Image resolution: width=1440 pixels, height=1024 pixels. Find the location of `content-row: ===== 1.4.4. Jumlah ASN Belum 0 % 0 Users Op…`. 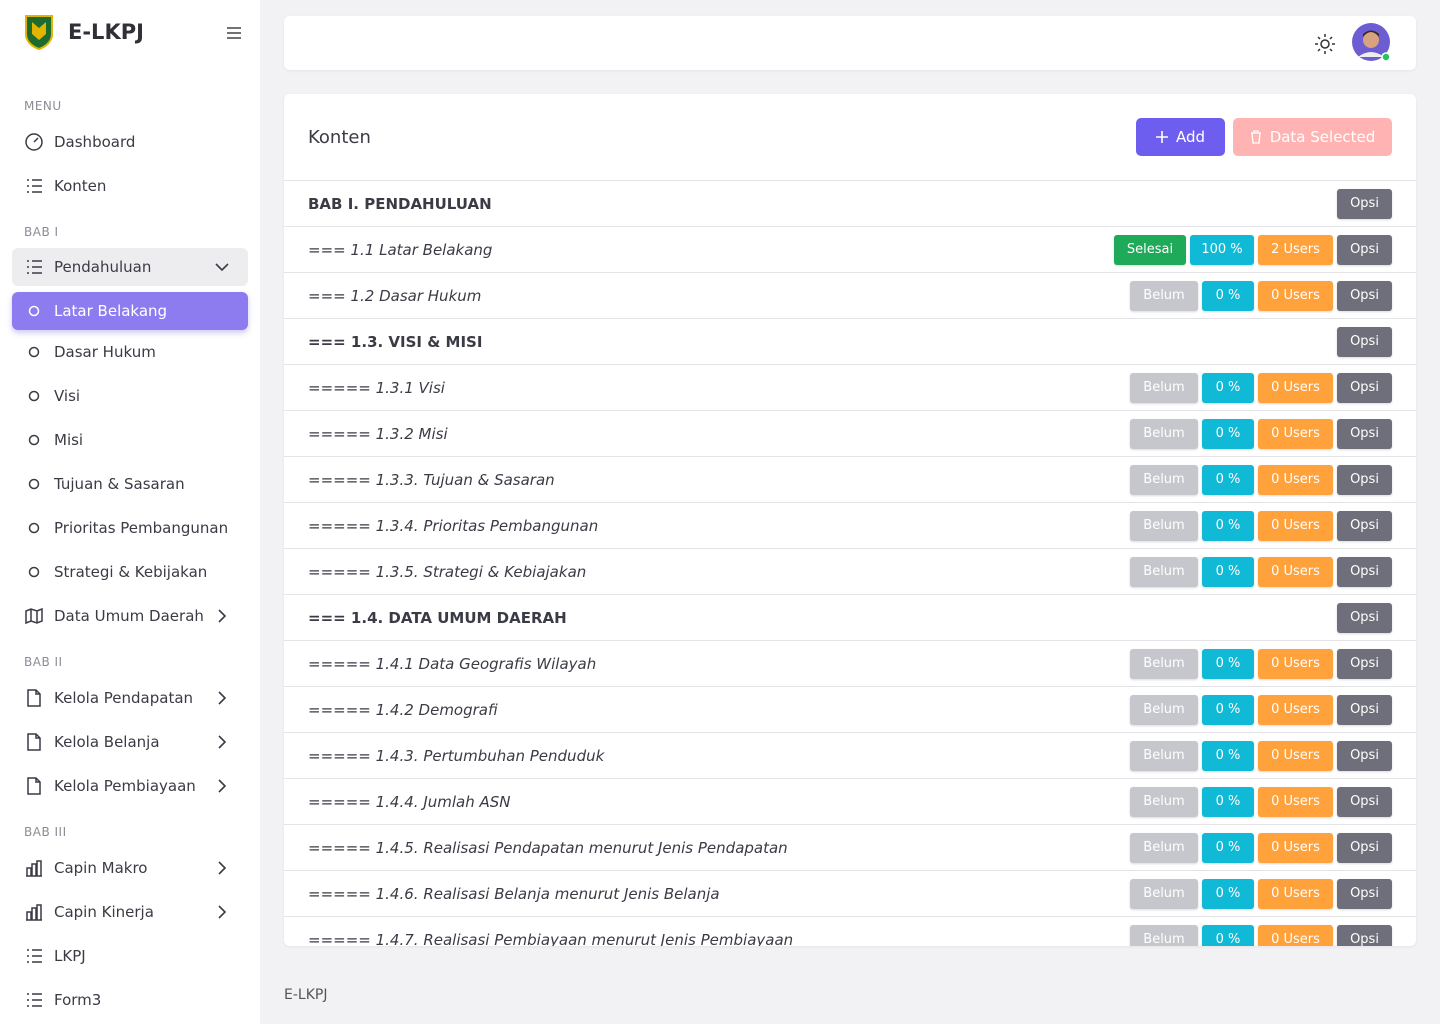

content-row: ===== 1.4.4. Jumlah ASN Belum 0 % 0 Users Op… is located at coordinates (850, 801).